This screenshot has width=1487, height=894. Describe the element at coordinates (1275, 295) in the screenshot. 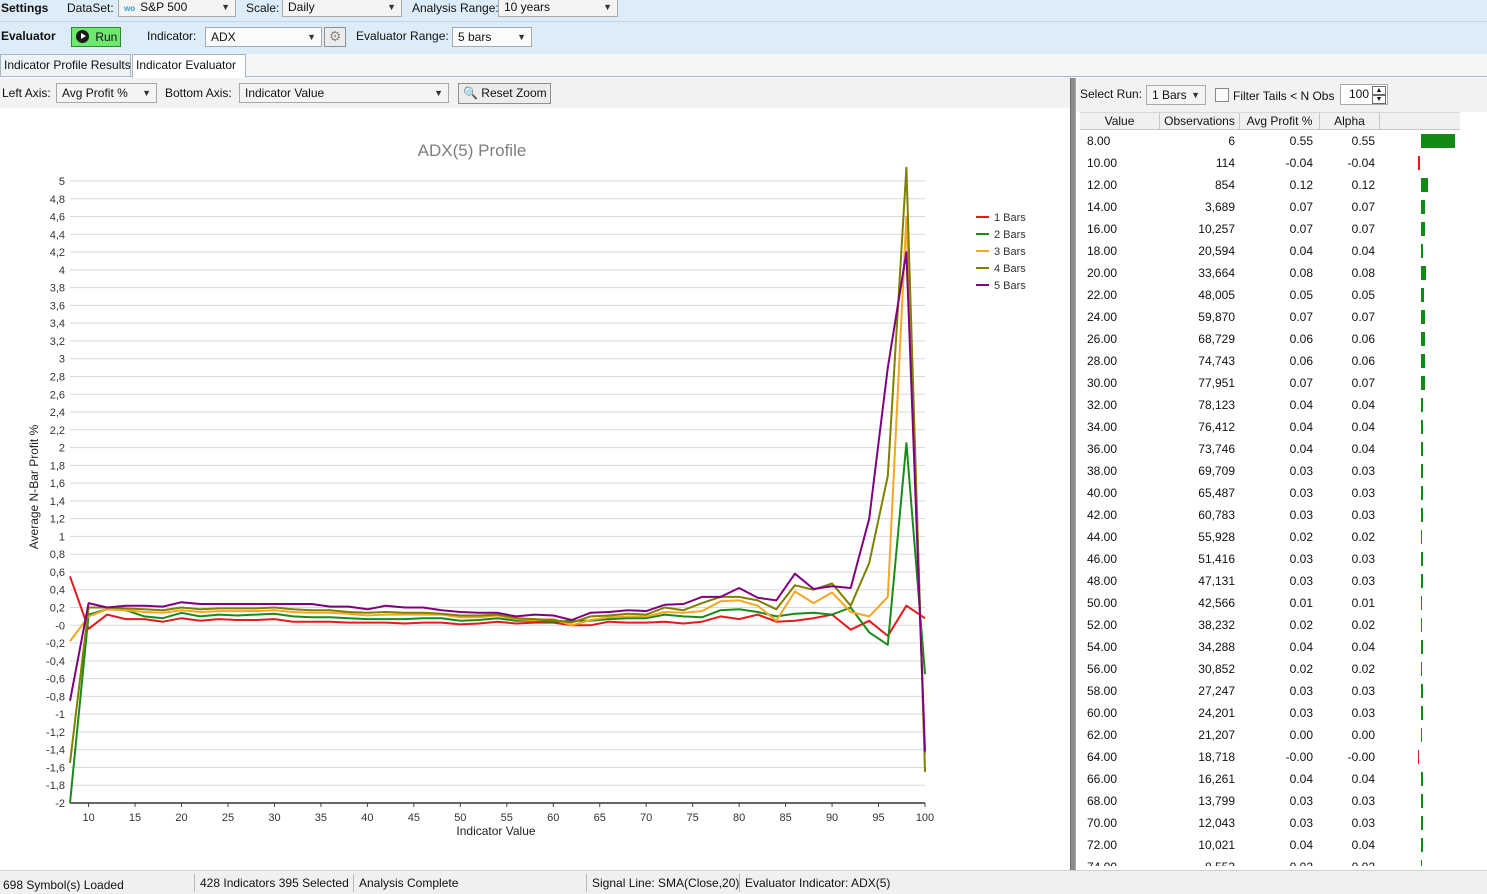

I see `table-row: 22.00 48,005 0.05 0.05` at that location.